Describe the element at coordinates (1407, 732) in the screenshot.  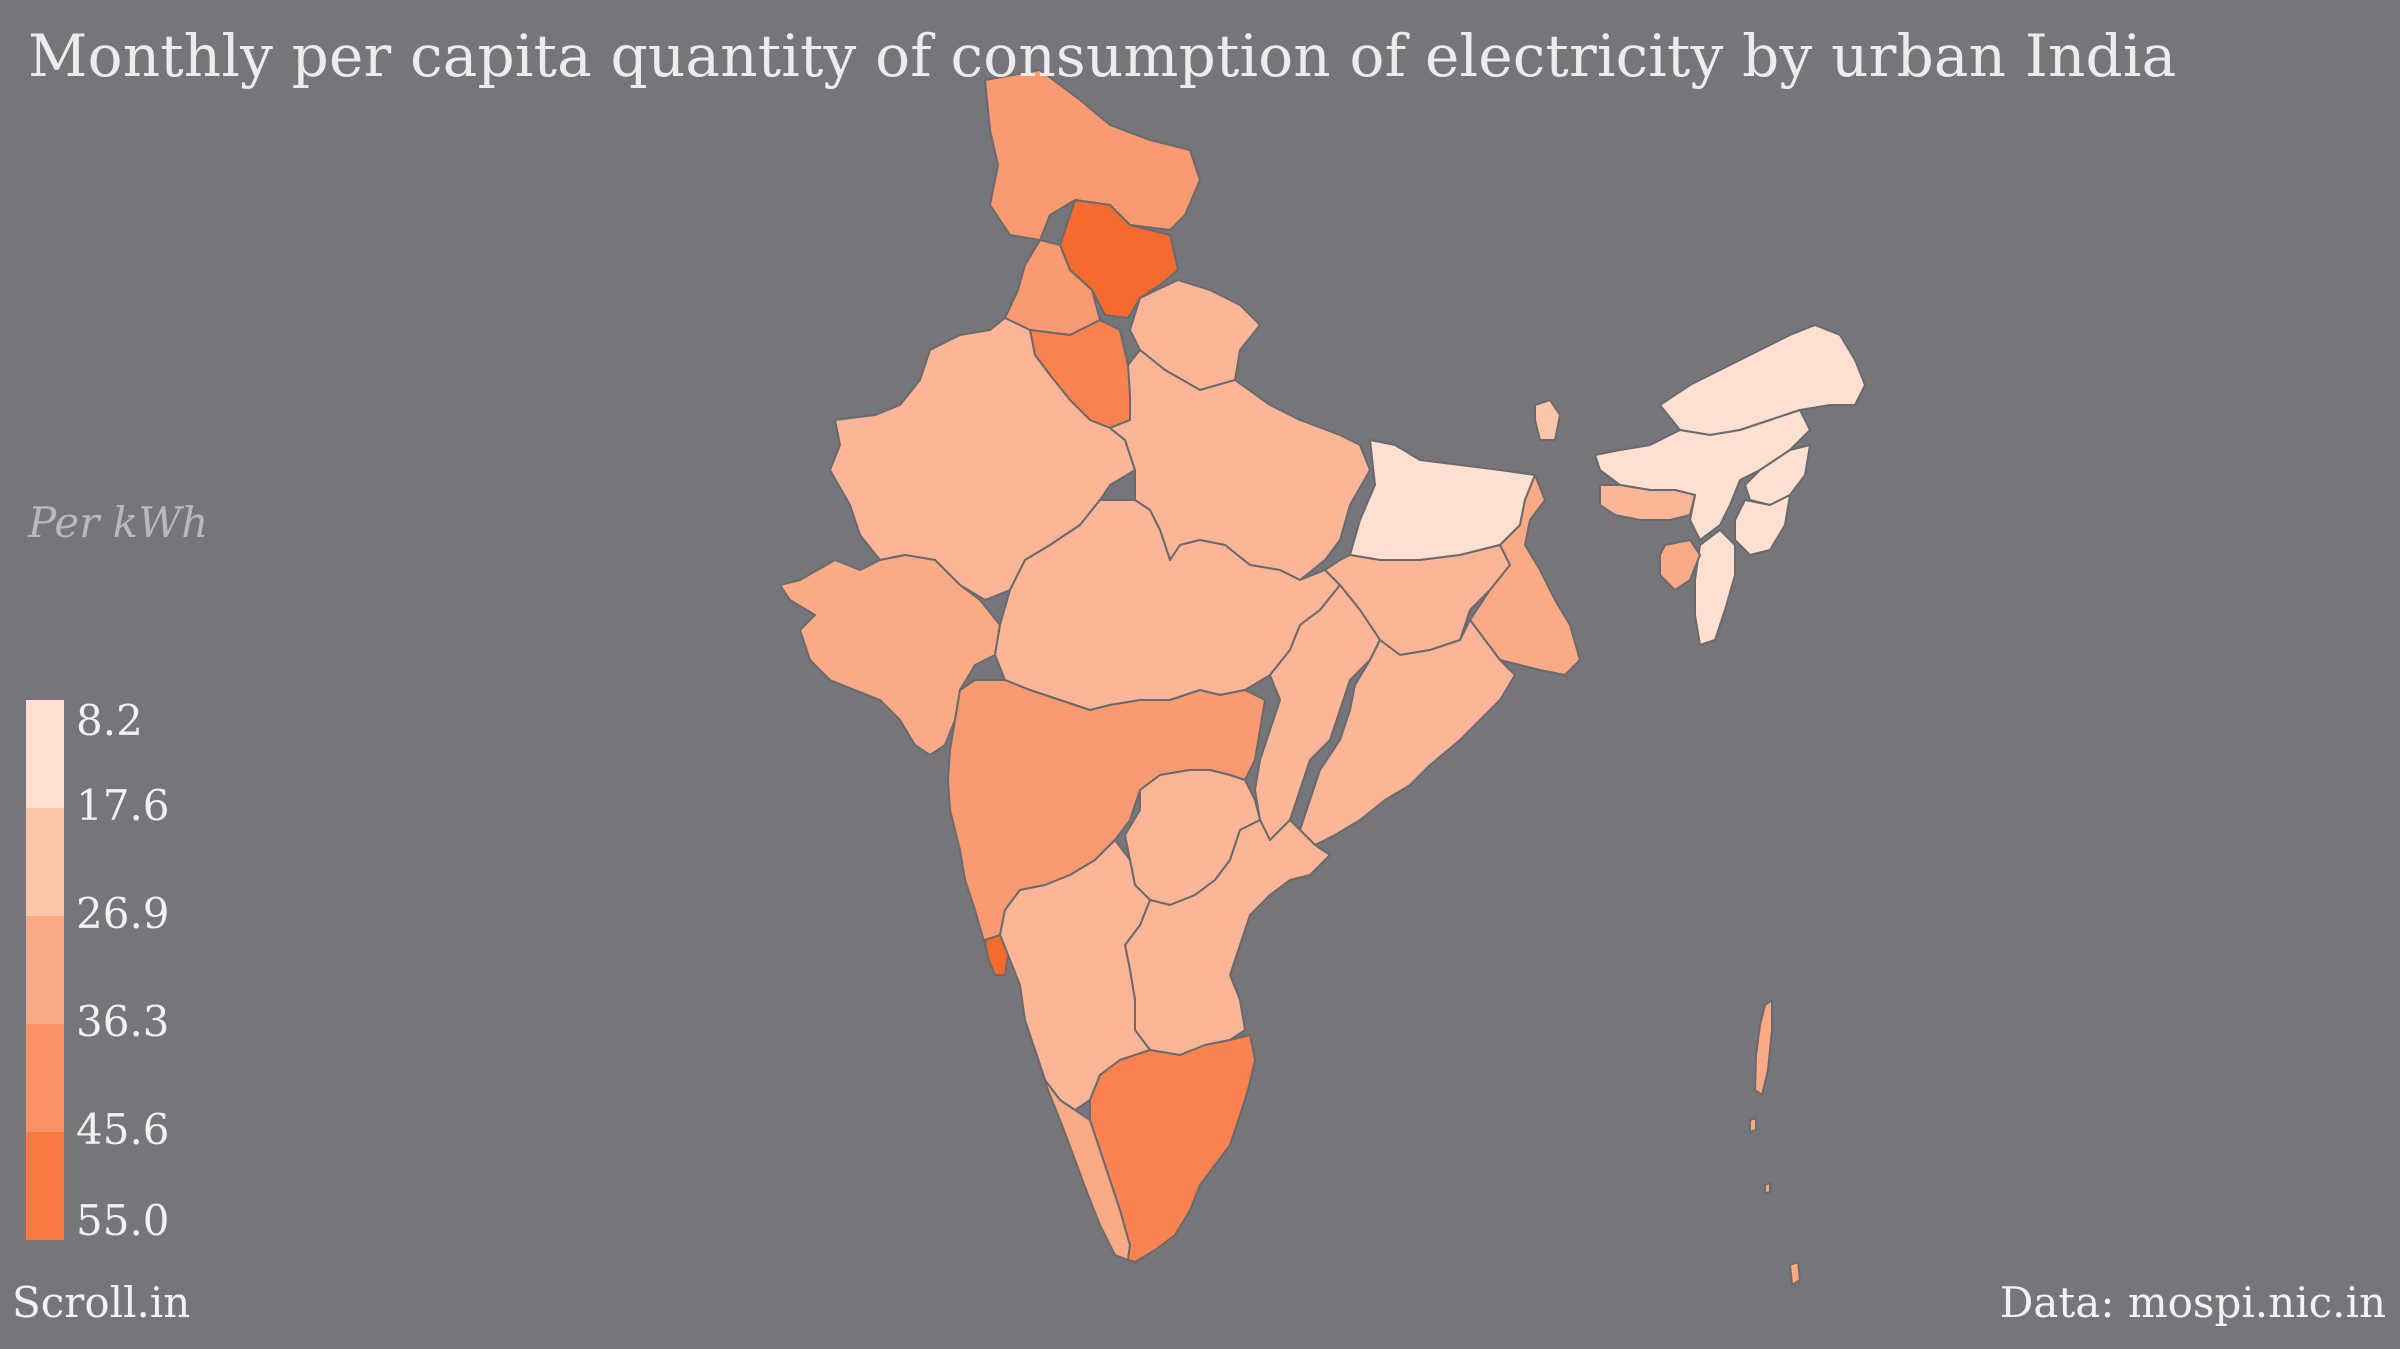
I see `region-odisha` at that location.